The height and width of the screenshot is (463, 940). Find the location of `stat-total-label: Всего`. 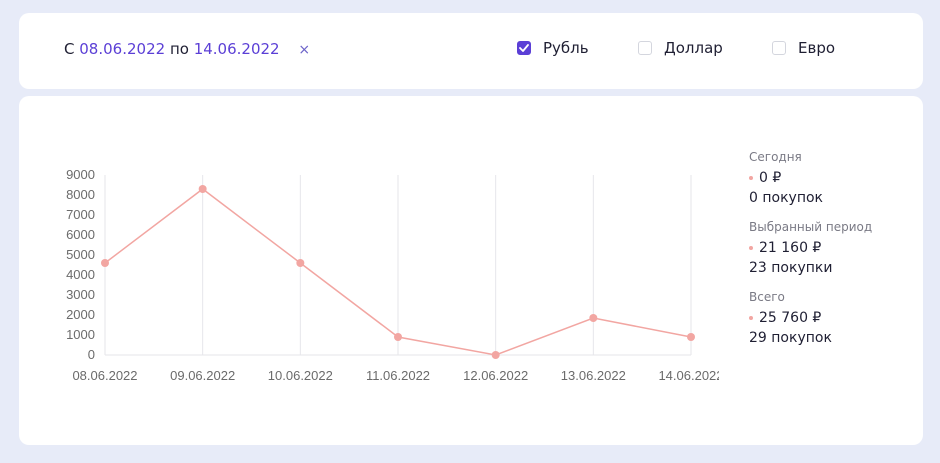

stat-total-label: Всего is located at coordinates (767, 297).